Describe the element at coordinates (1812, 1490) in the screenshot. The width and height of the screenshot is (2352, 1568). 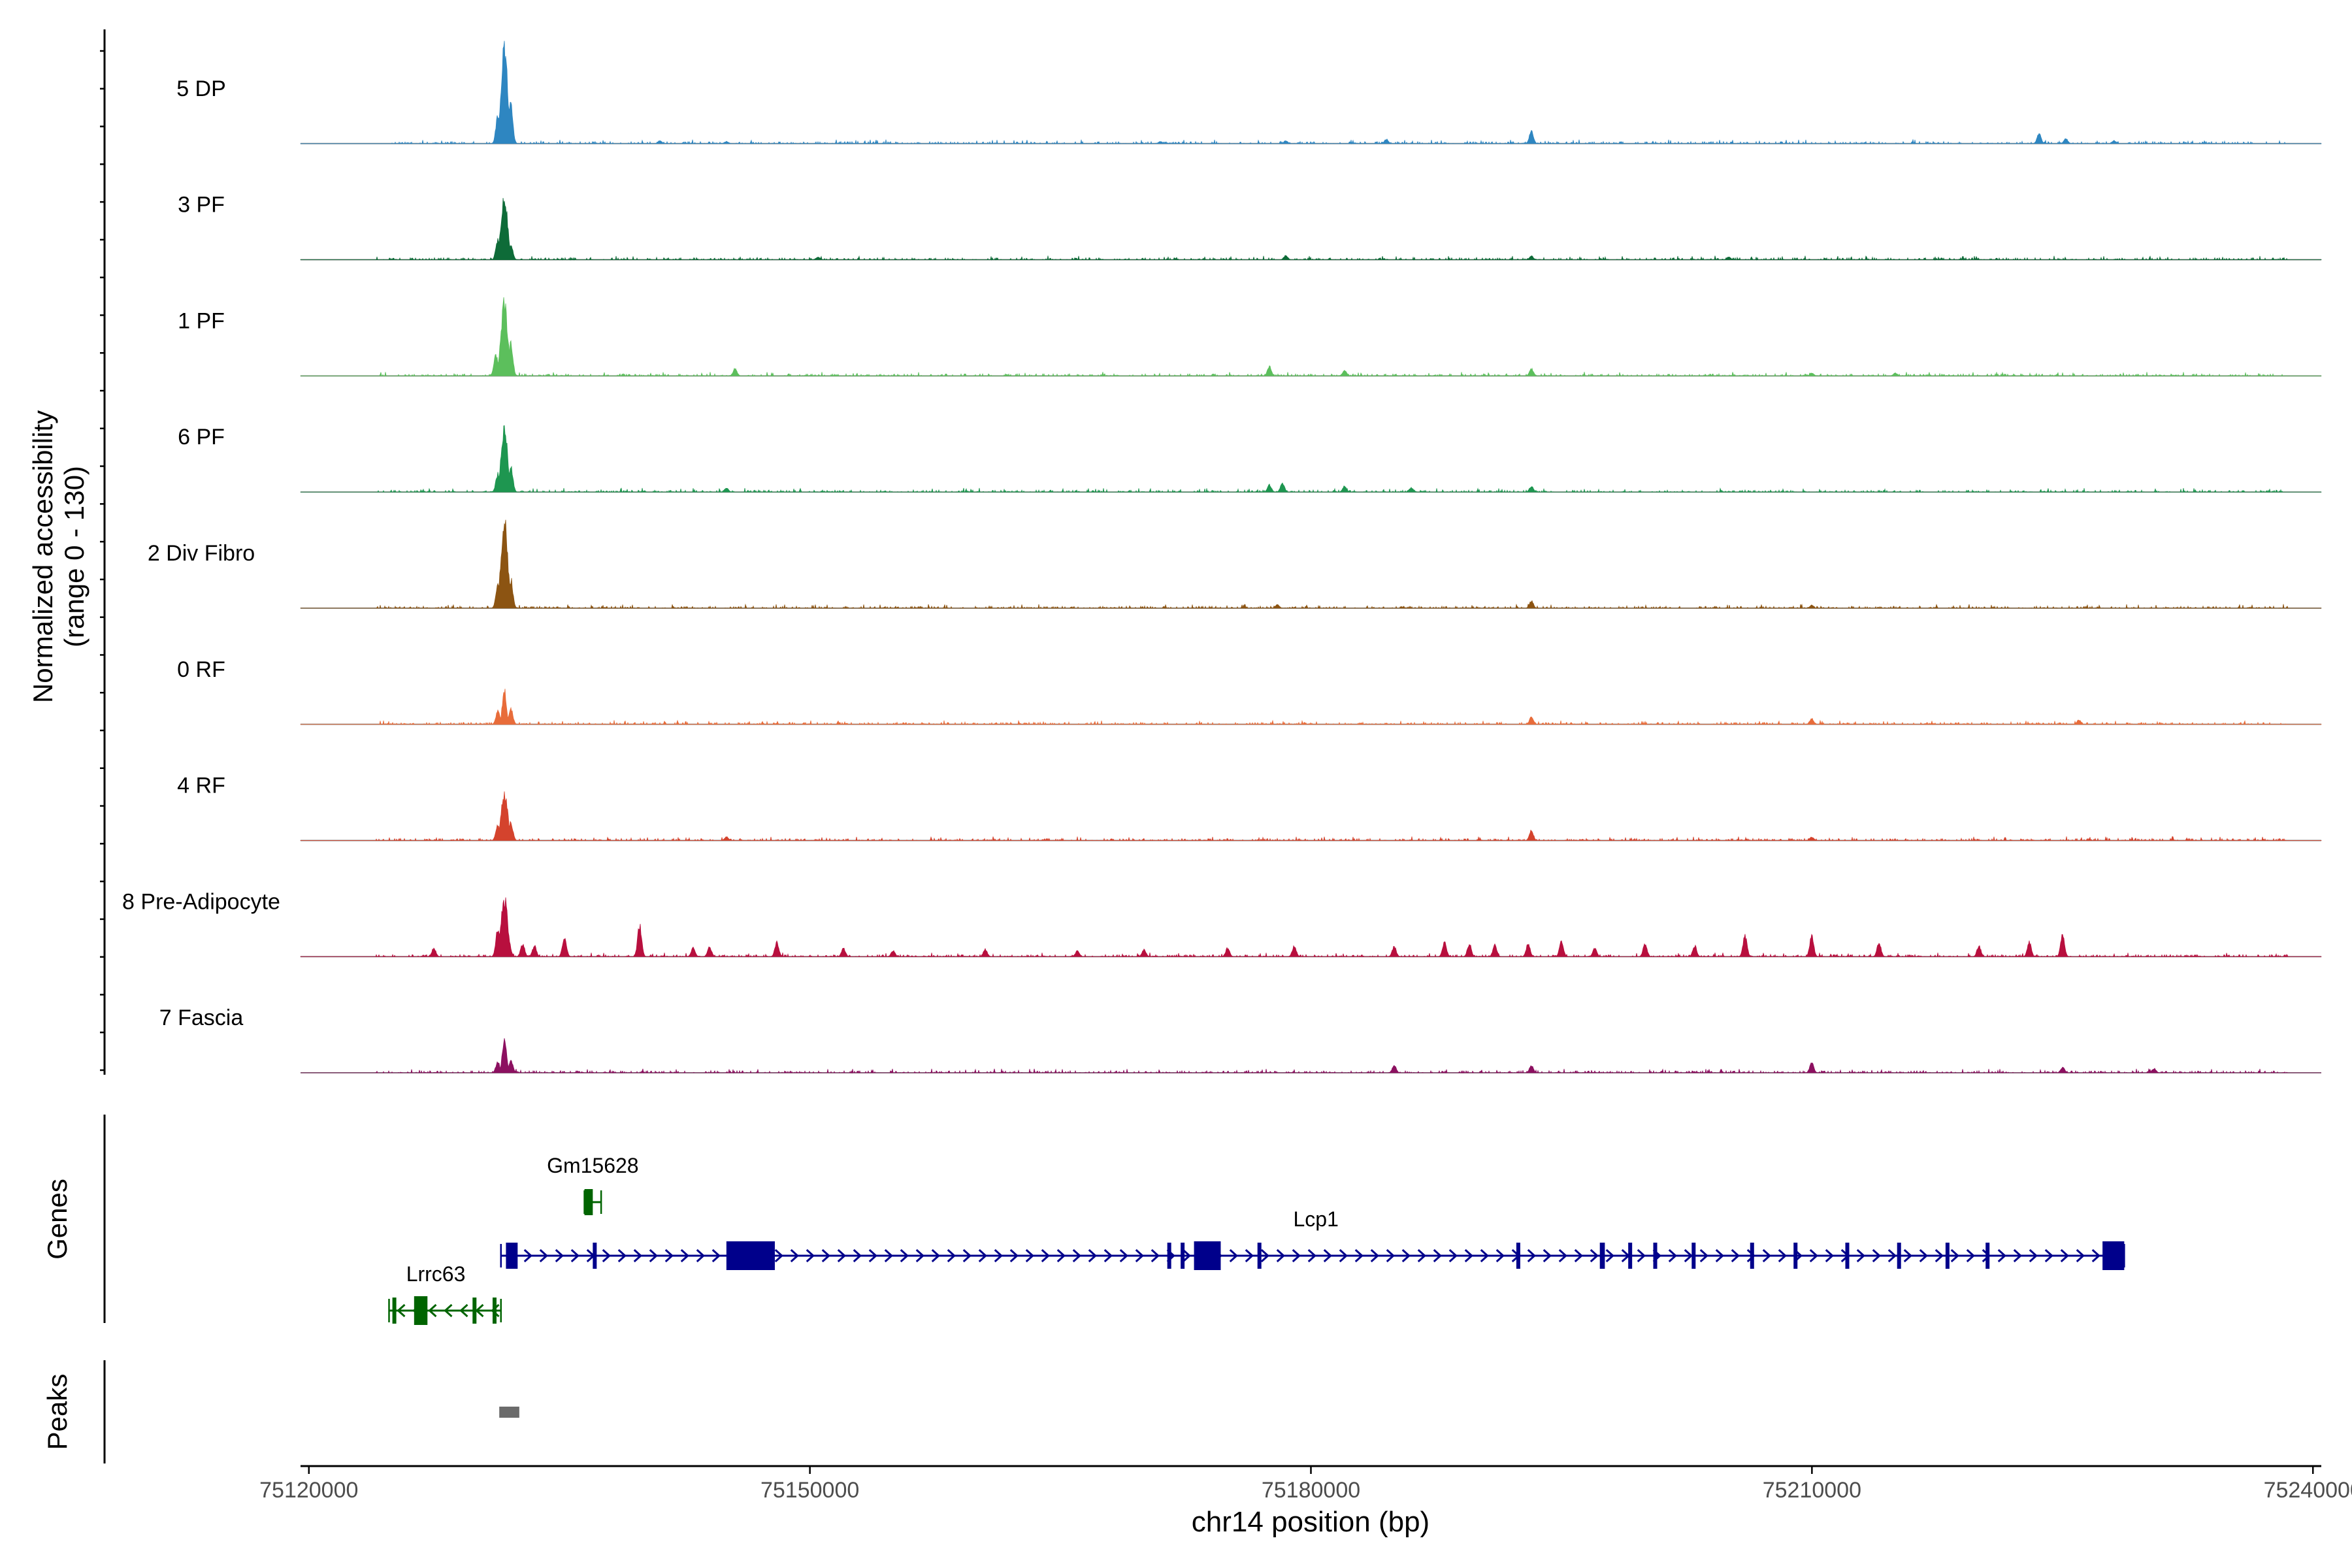
I see `x-tick-label: 75210000` at that location.